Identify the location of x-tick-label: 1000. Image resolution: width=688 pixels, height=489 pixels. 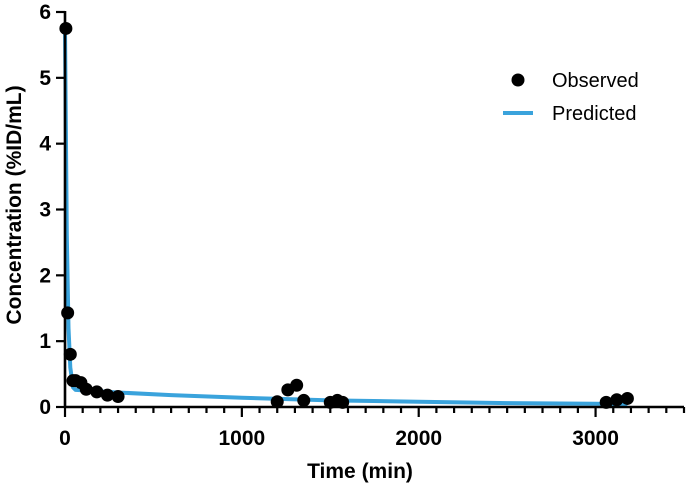
(241, 438).